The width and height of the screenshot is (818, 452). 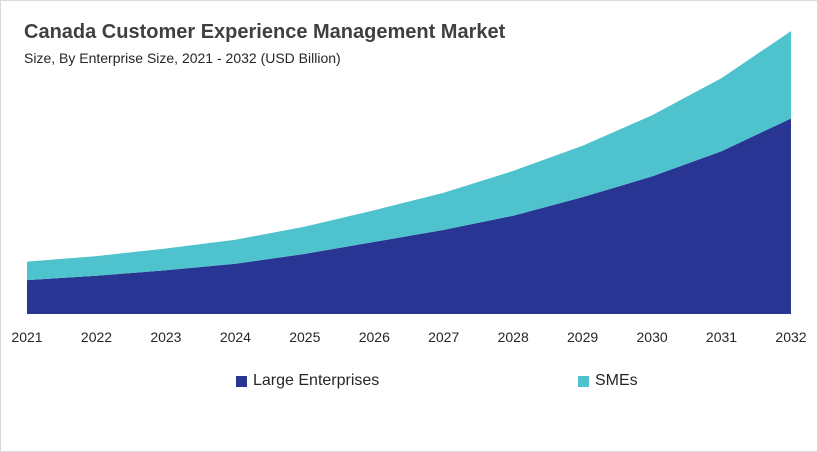 What do you see at coordinates (513, 337) in the screenshot?
I see `x-tick-label-2028: 2028` at bounding box center [513, 337].